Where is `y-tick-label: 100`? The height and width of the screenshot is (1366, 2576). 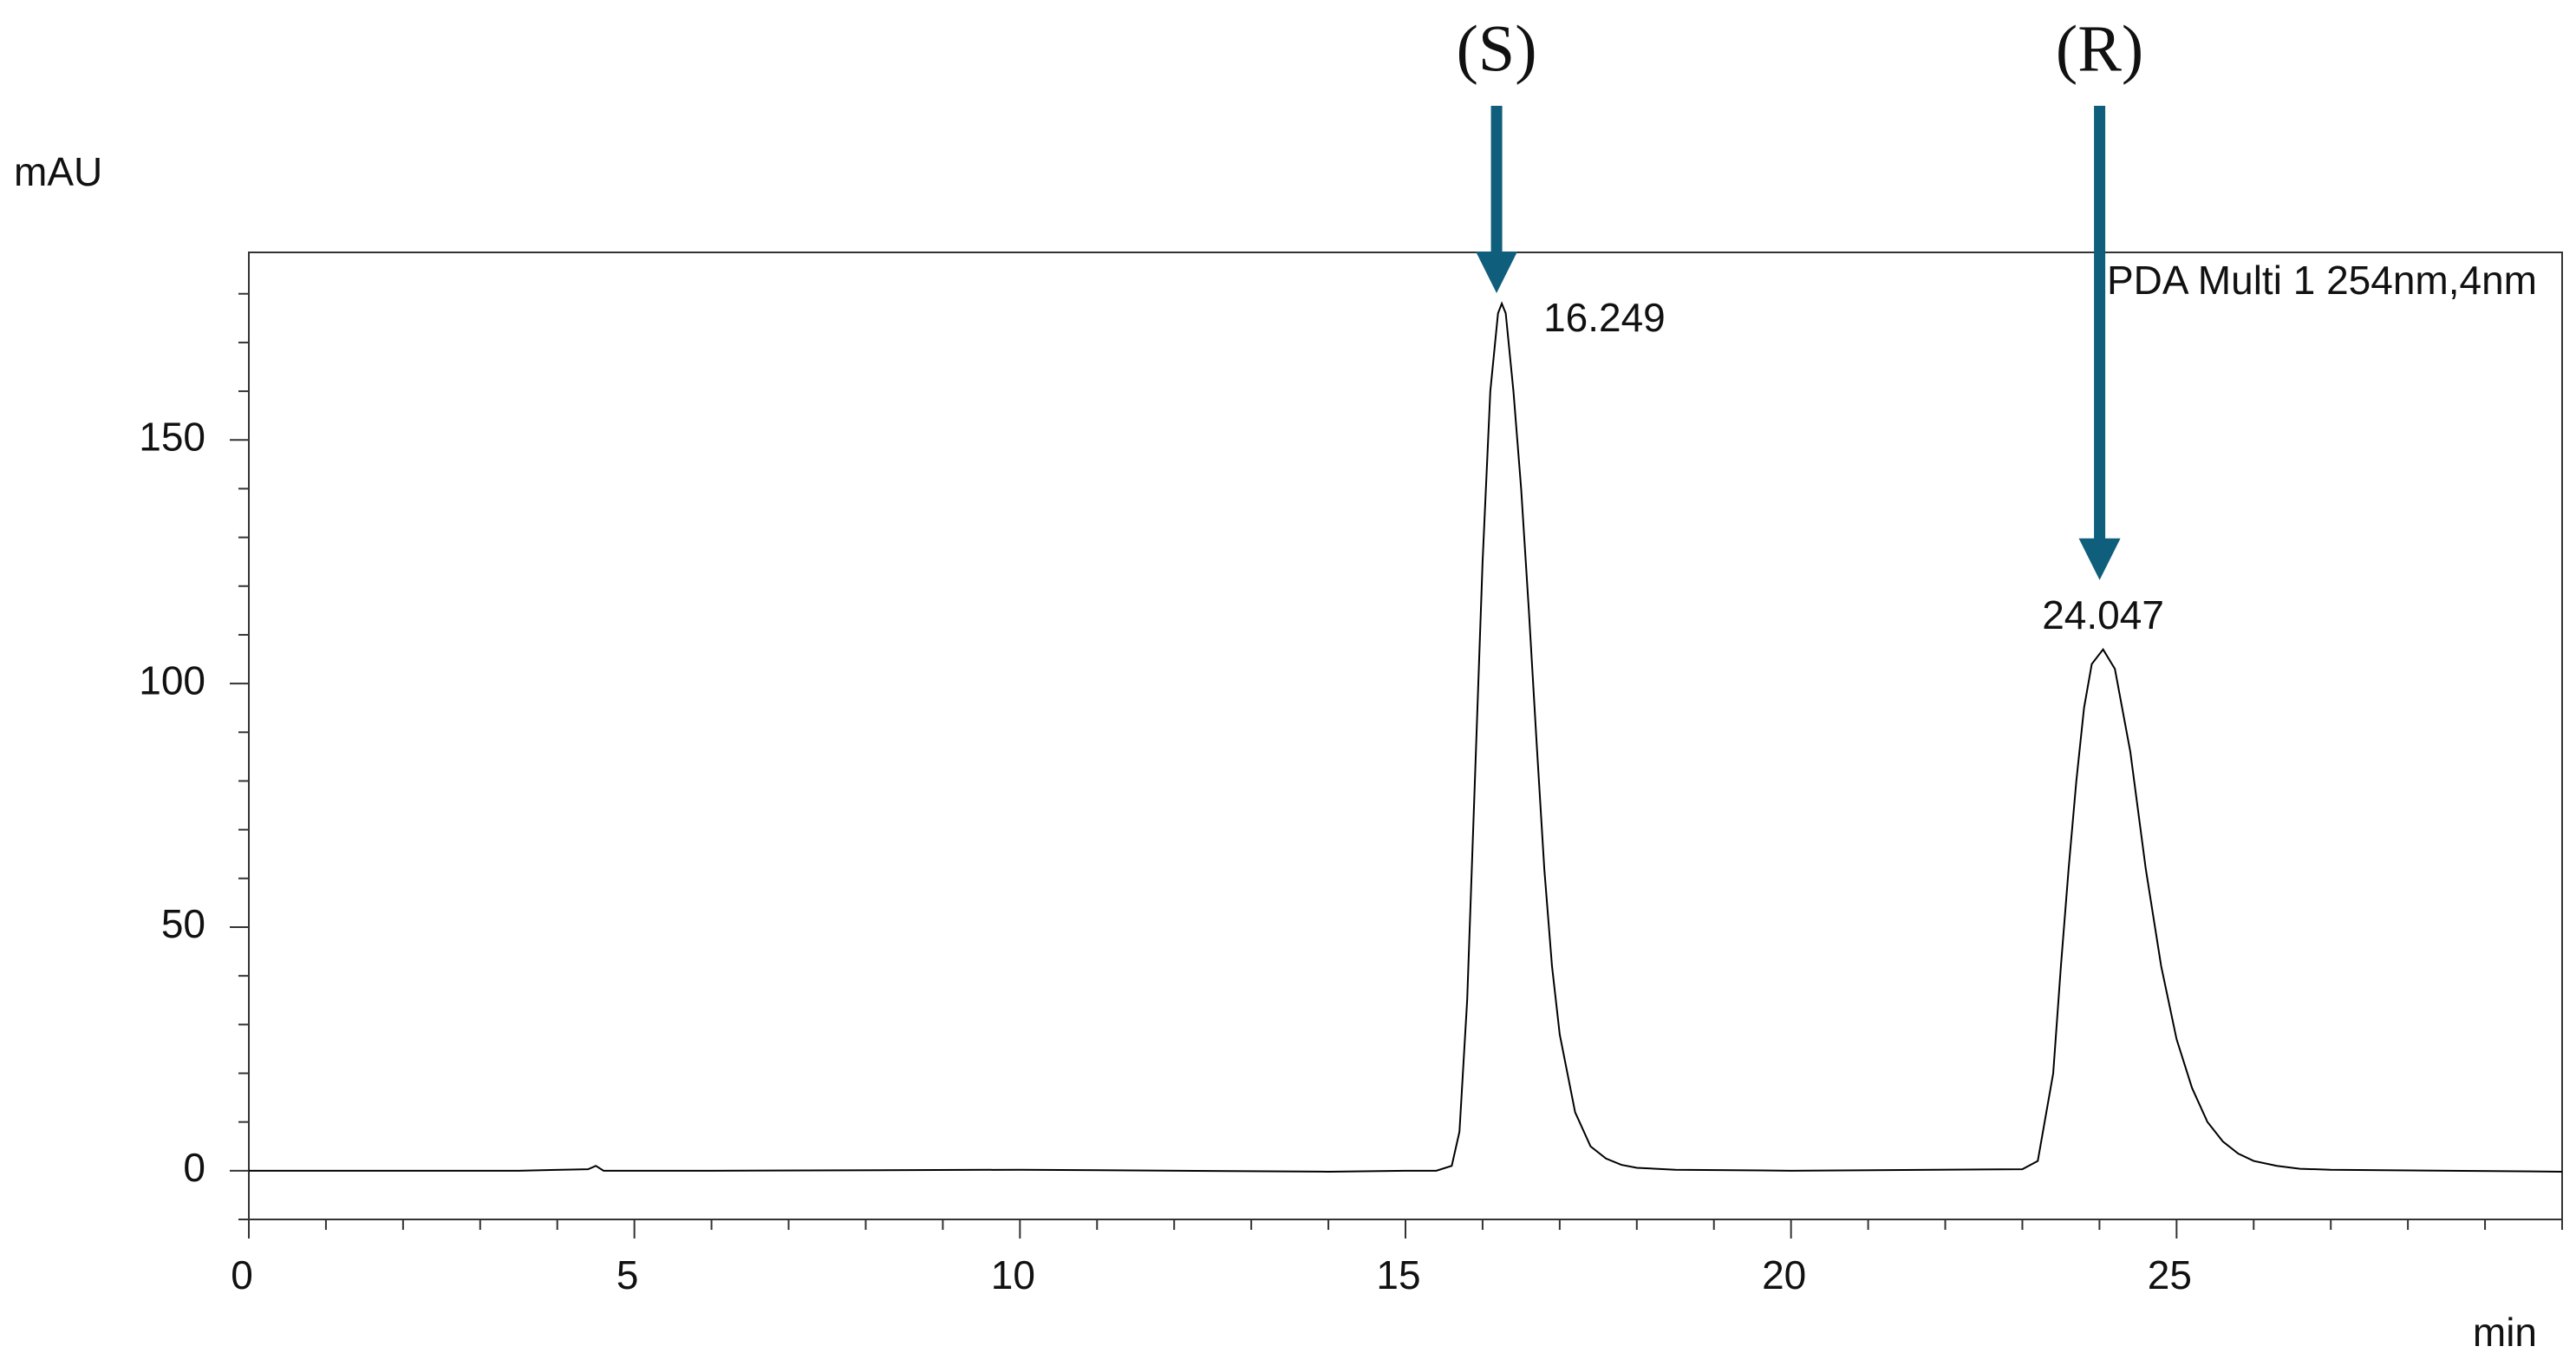
y-tick-label: 100 is located at coordinates (172, 680).